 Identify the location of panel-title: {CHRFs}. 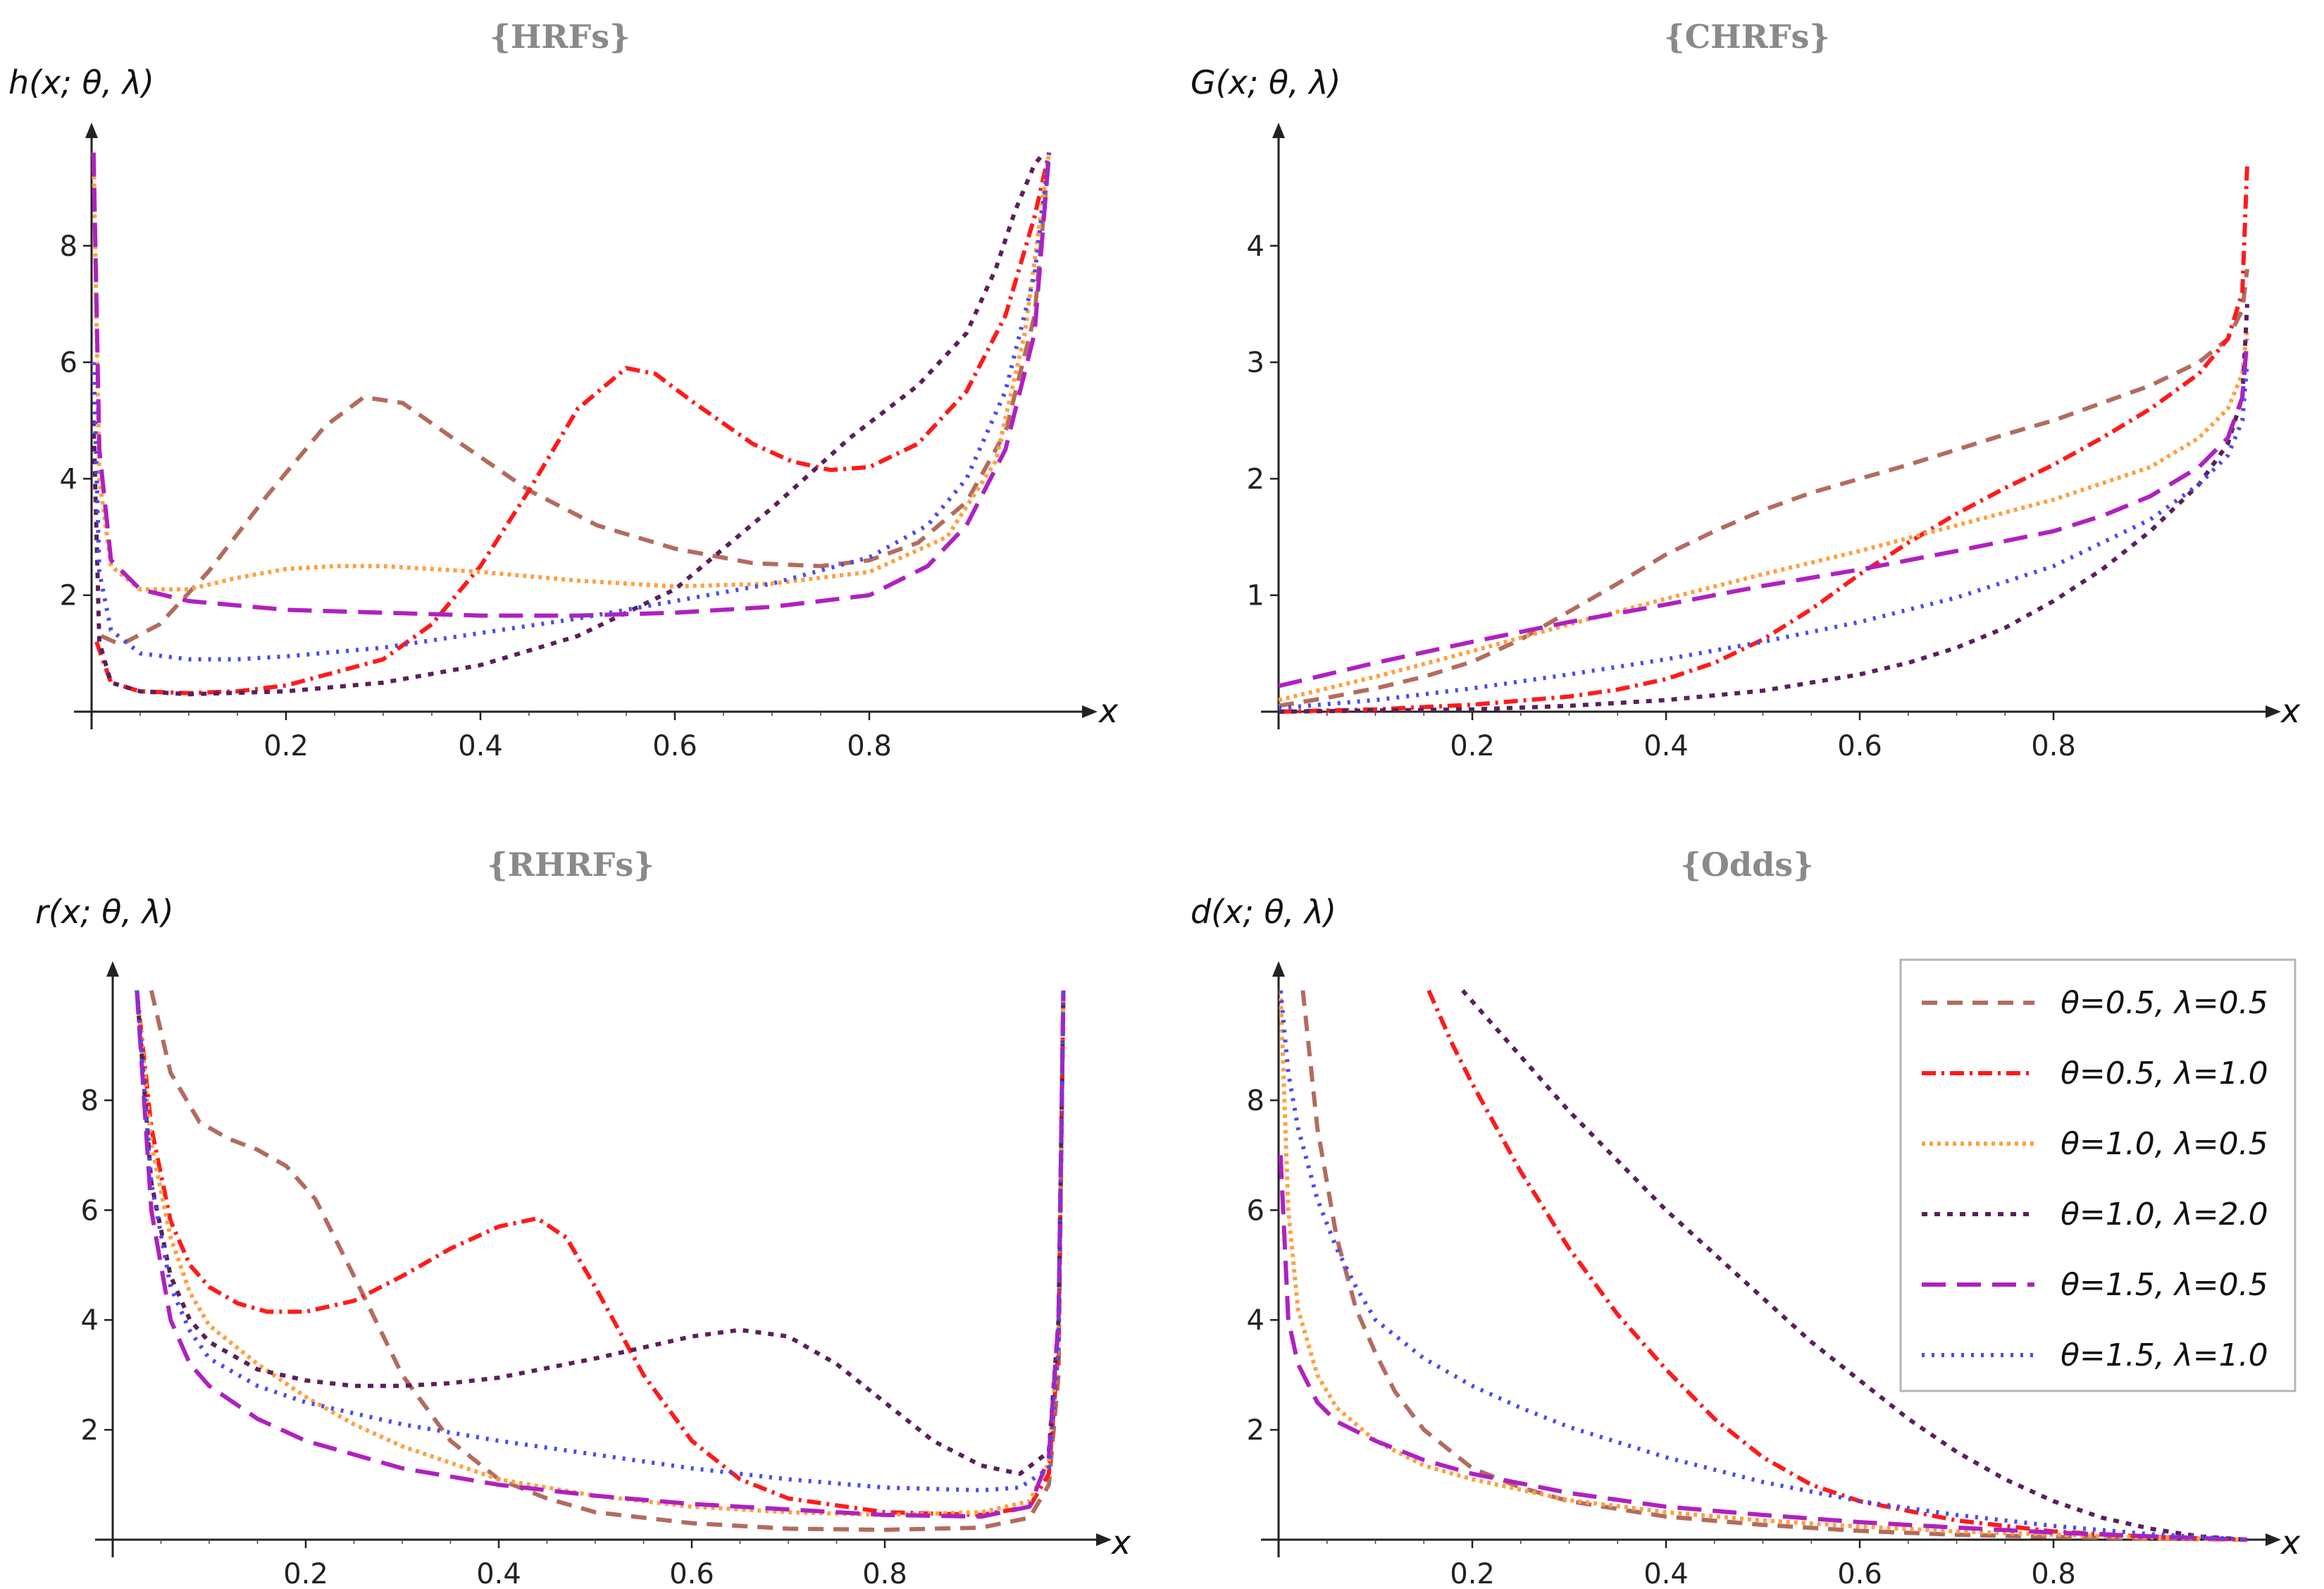
(1747, 37).